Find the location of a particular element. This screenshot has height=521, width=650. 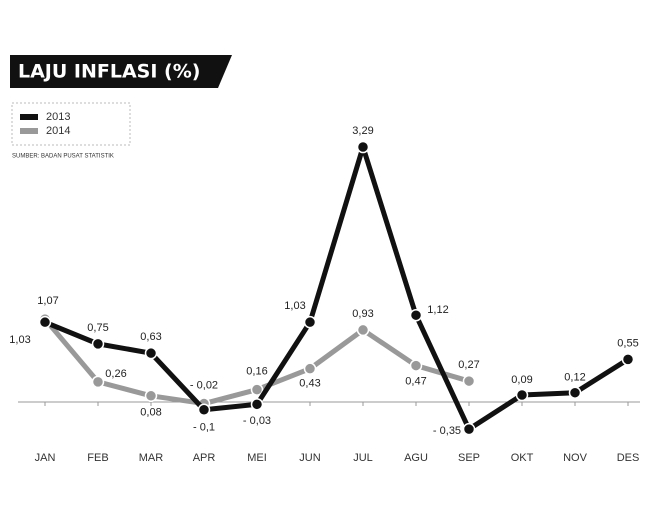

value-label: 0,16 is located at coordinates (256, 372).